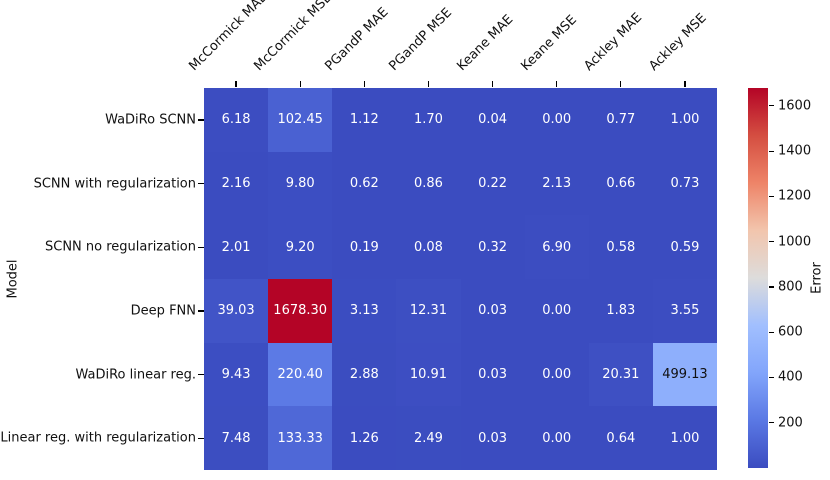 This screenshot has height=480, width=830. I want to click on heatmap-cell: 0.08, so click(428, 247).